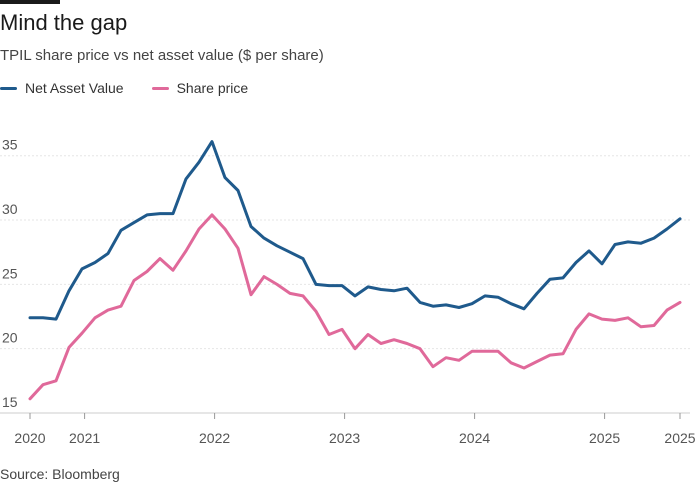  Describe the element at coordinates (138, 88) in the screenshot. I see `legend: Net Asset Value Share price` at that location.